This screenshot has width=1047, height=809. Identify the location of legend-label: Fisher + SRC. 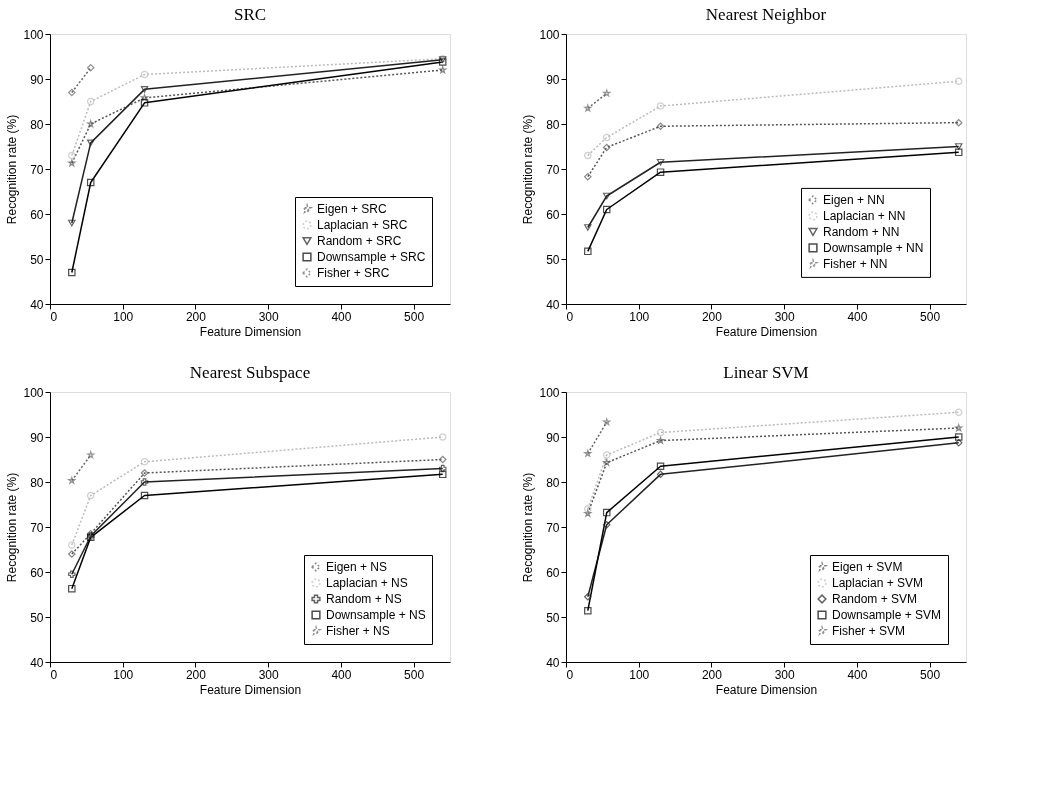
(353, 273).